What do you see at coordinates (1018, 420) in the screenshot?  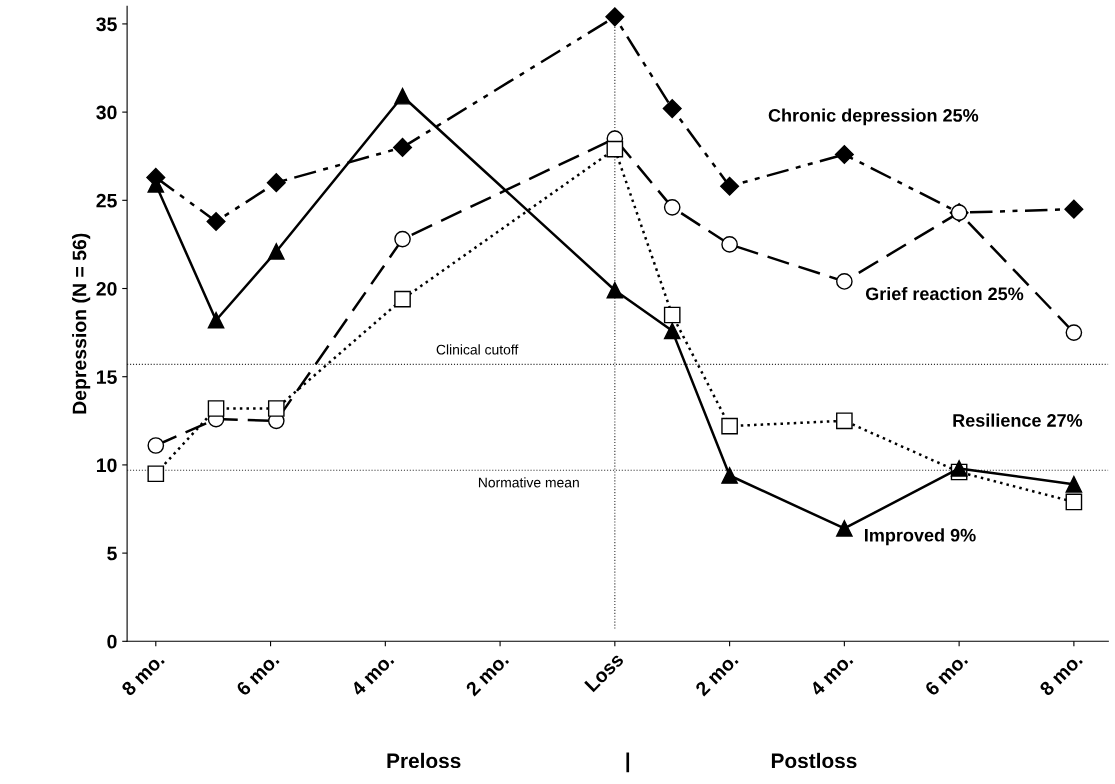 I see `text: Resilience 27%` at bounding box center [1018, 420].